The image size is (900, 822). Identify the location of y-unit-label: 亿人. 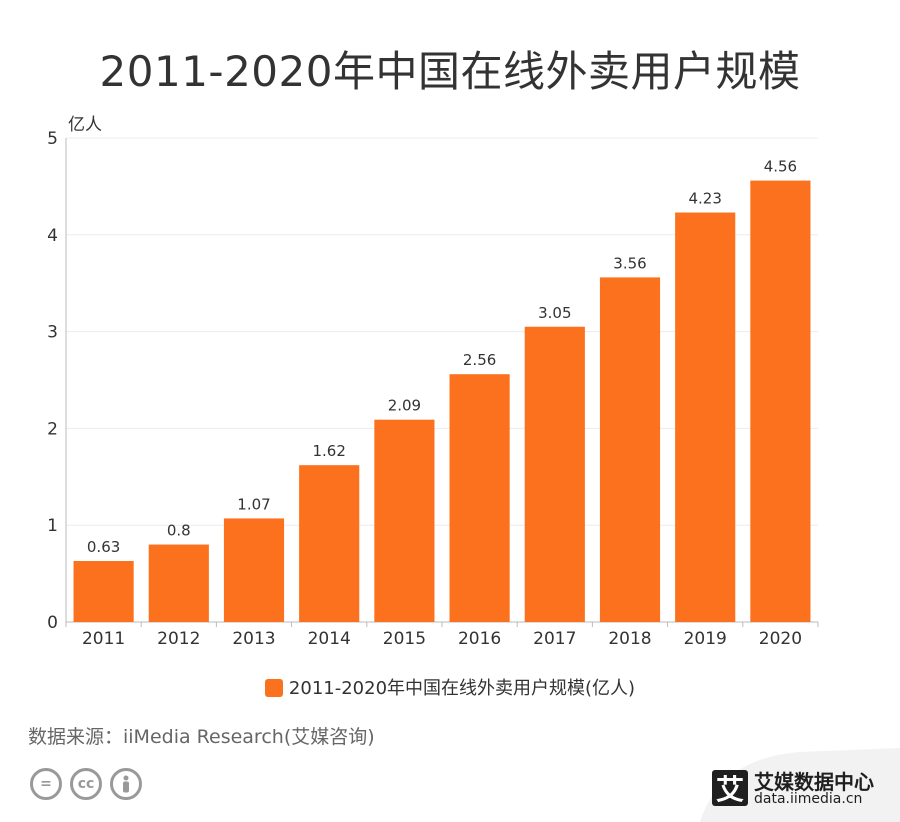
(85, 125).